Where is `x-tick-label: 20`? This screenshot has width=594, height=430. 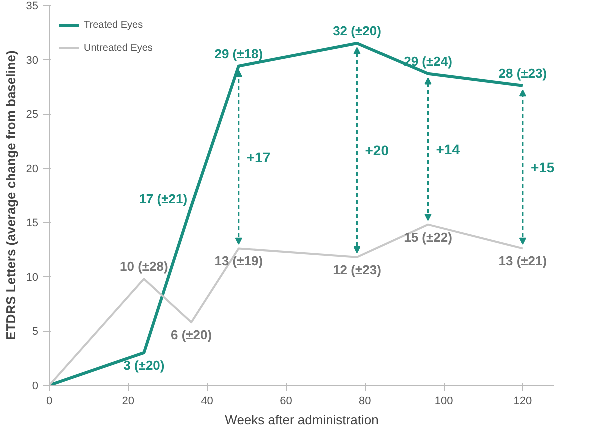 x-tick-label: 20 is located at coordinates (128, 402).